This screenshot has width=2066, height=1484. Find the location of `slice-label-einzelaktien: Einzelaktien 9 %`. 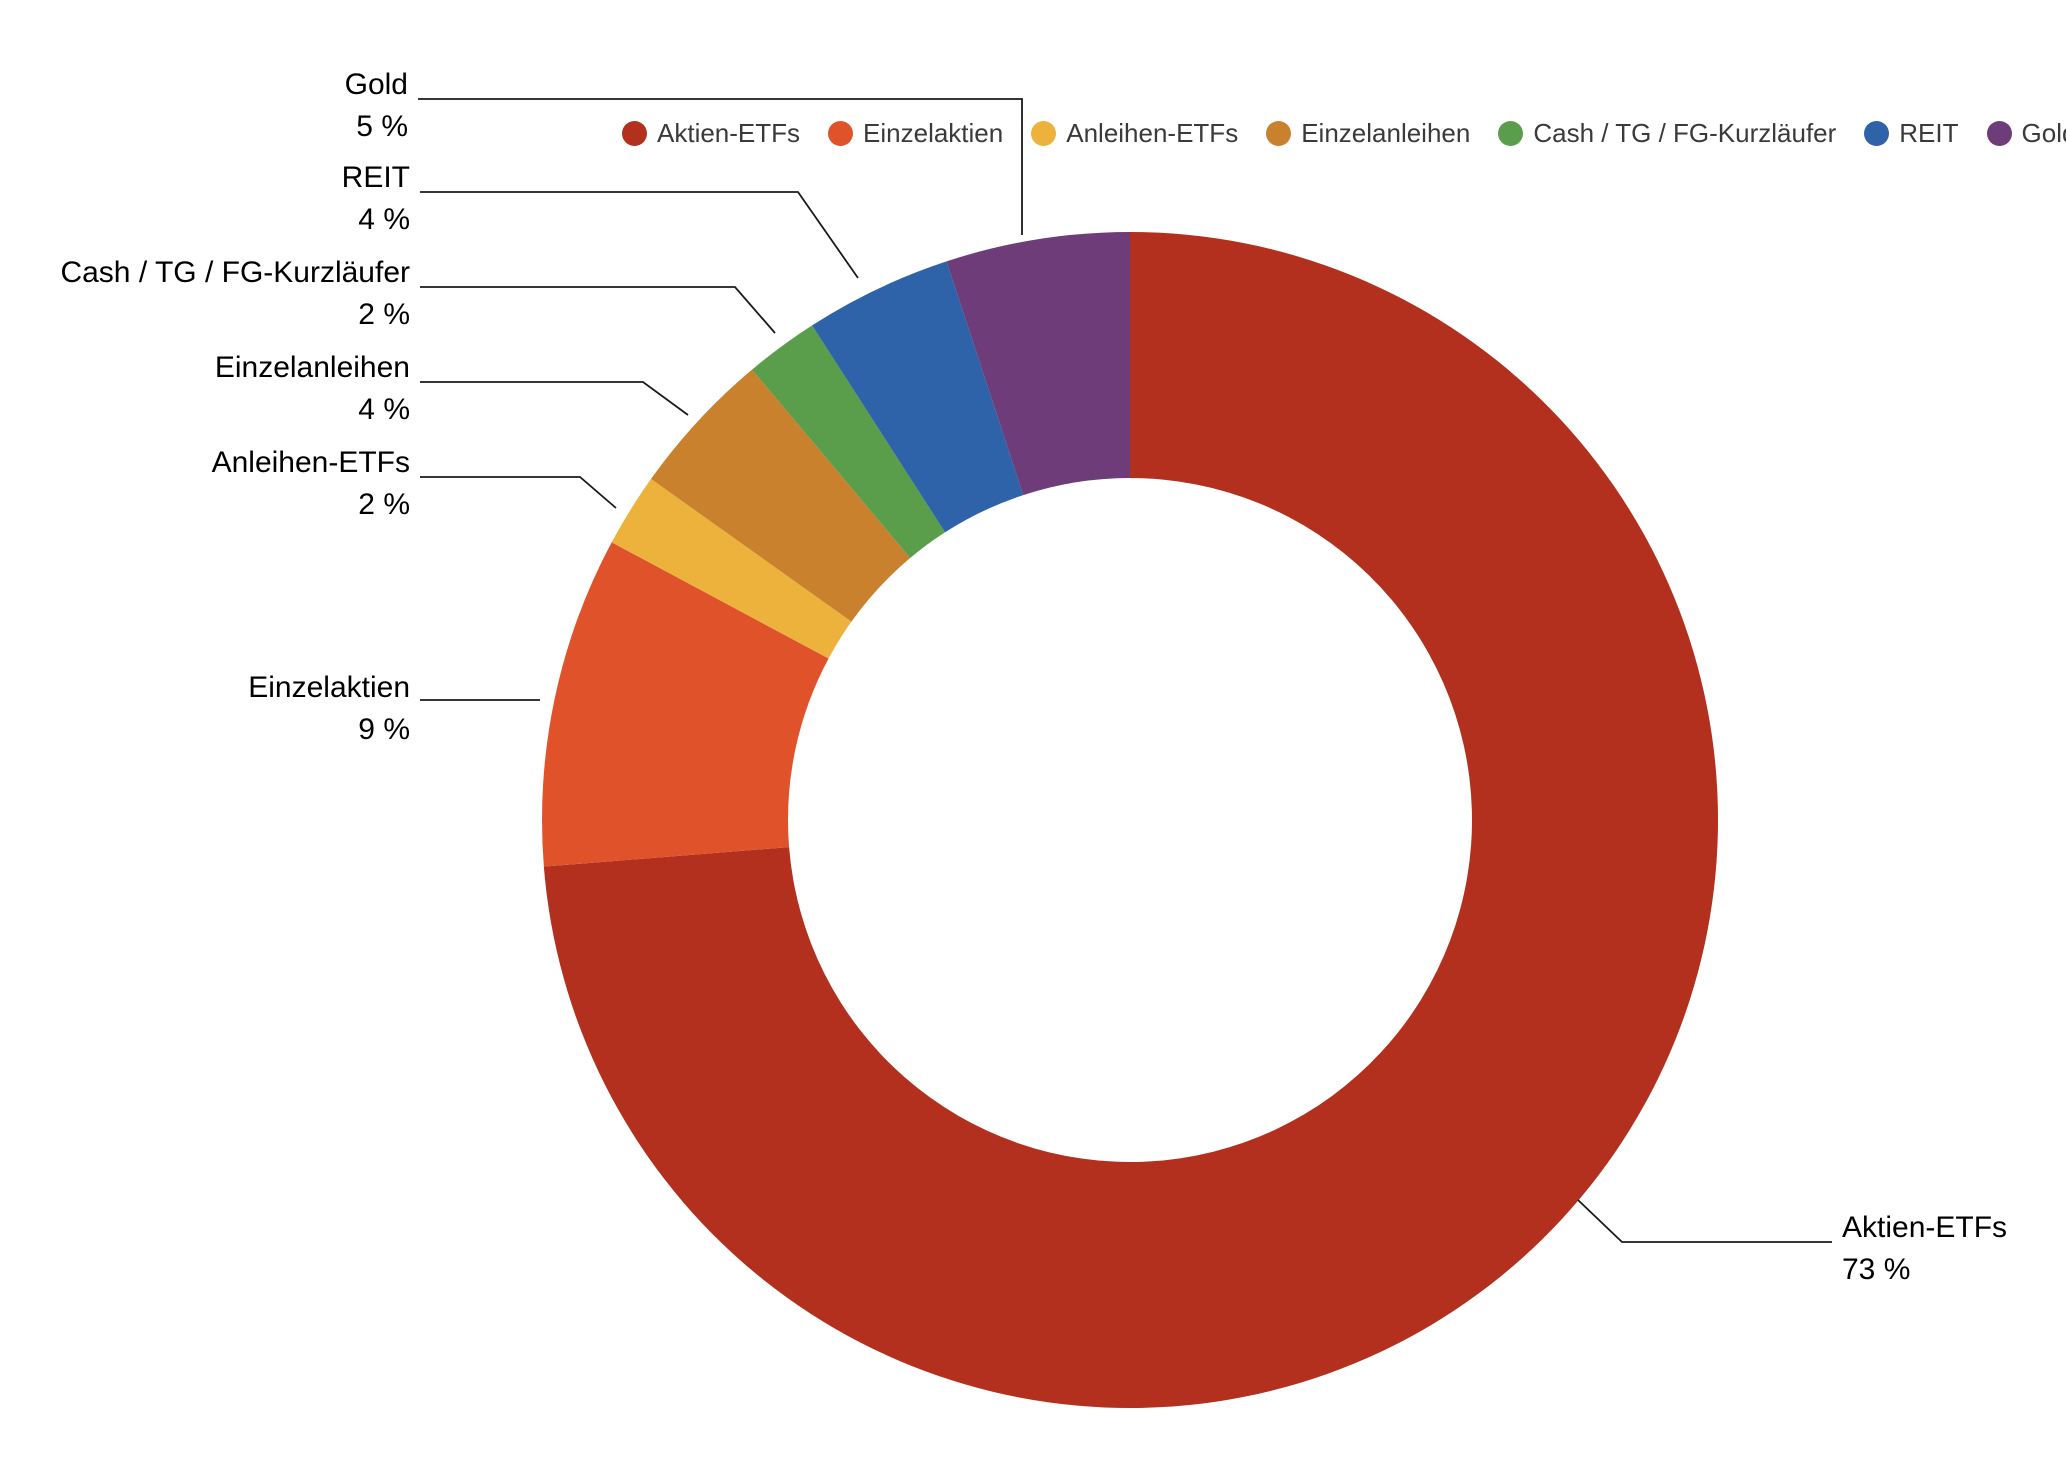

slice-label-einzelaktien: Einzelaktien 9 % is located at coordinates (329, 708).